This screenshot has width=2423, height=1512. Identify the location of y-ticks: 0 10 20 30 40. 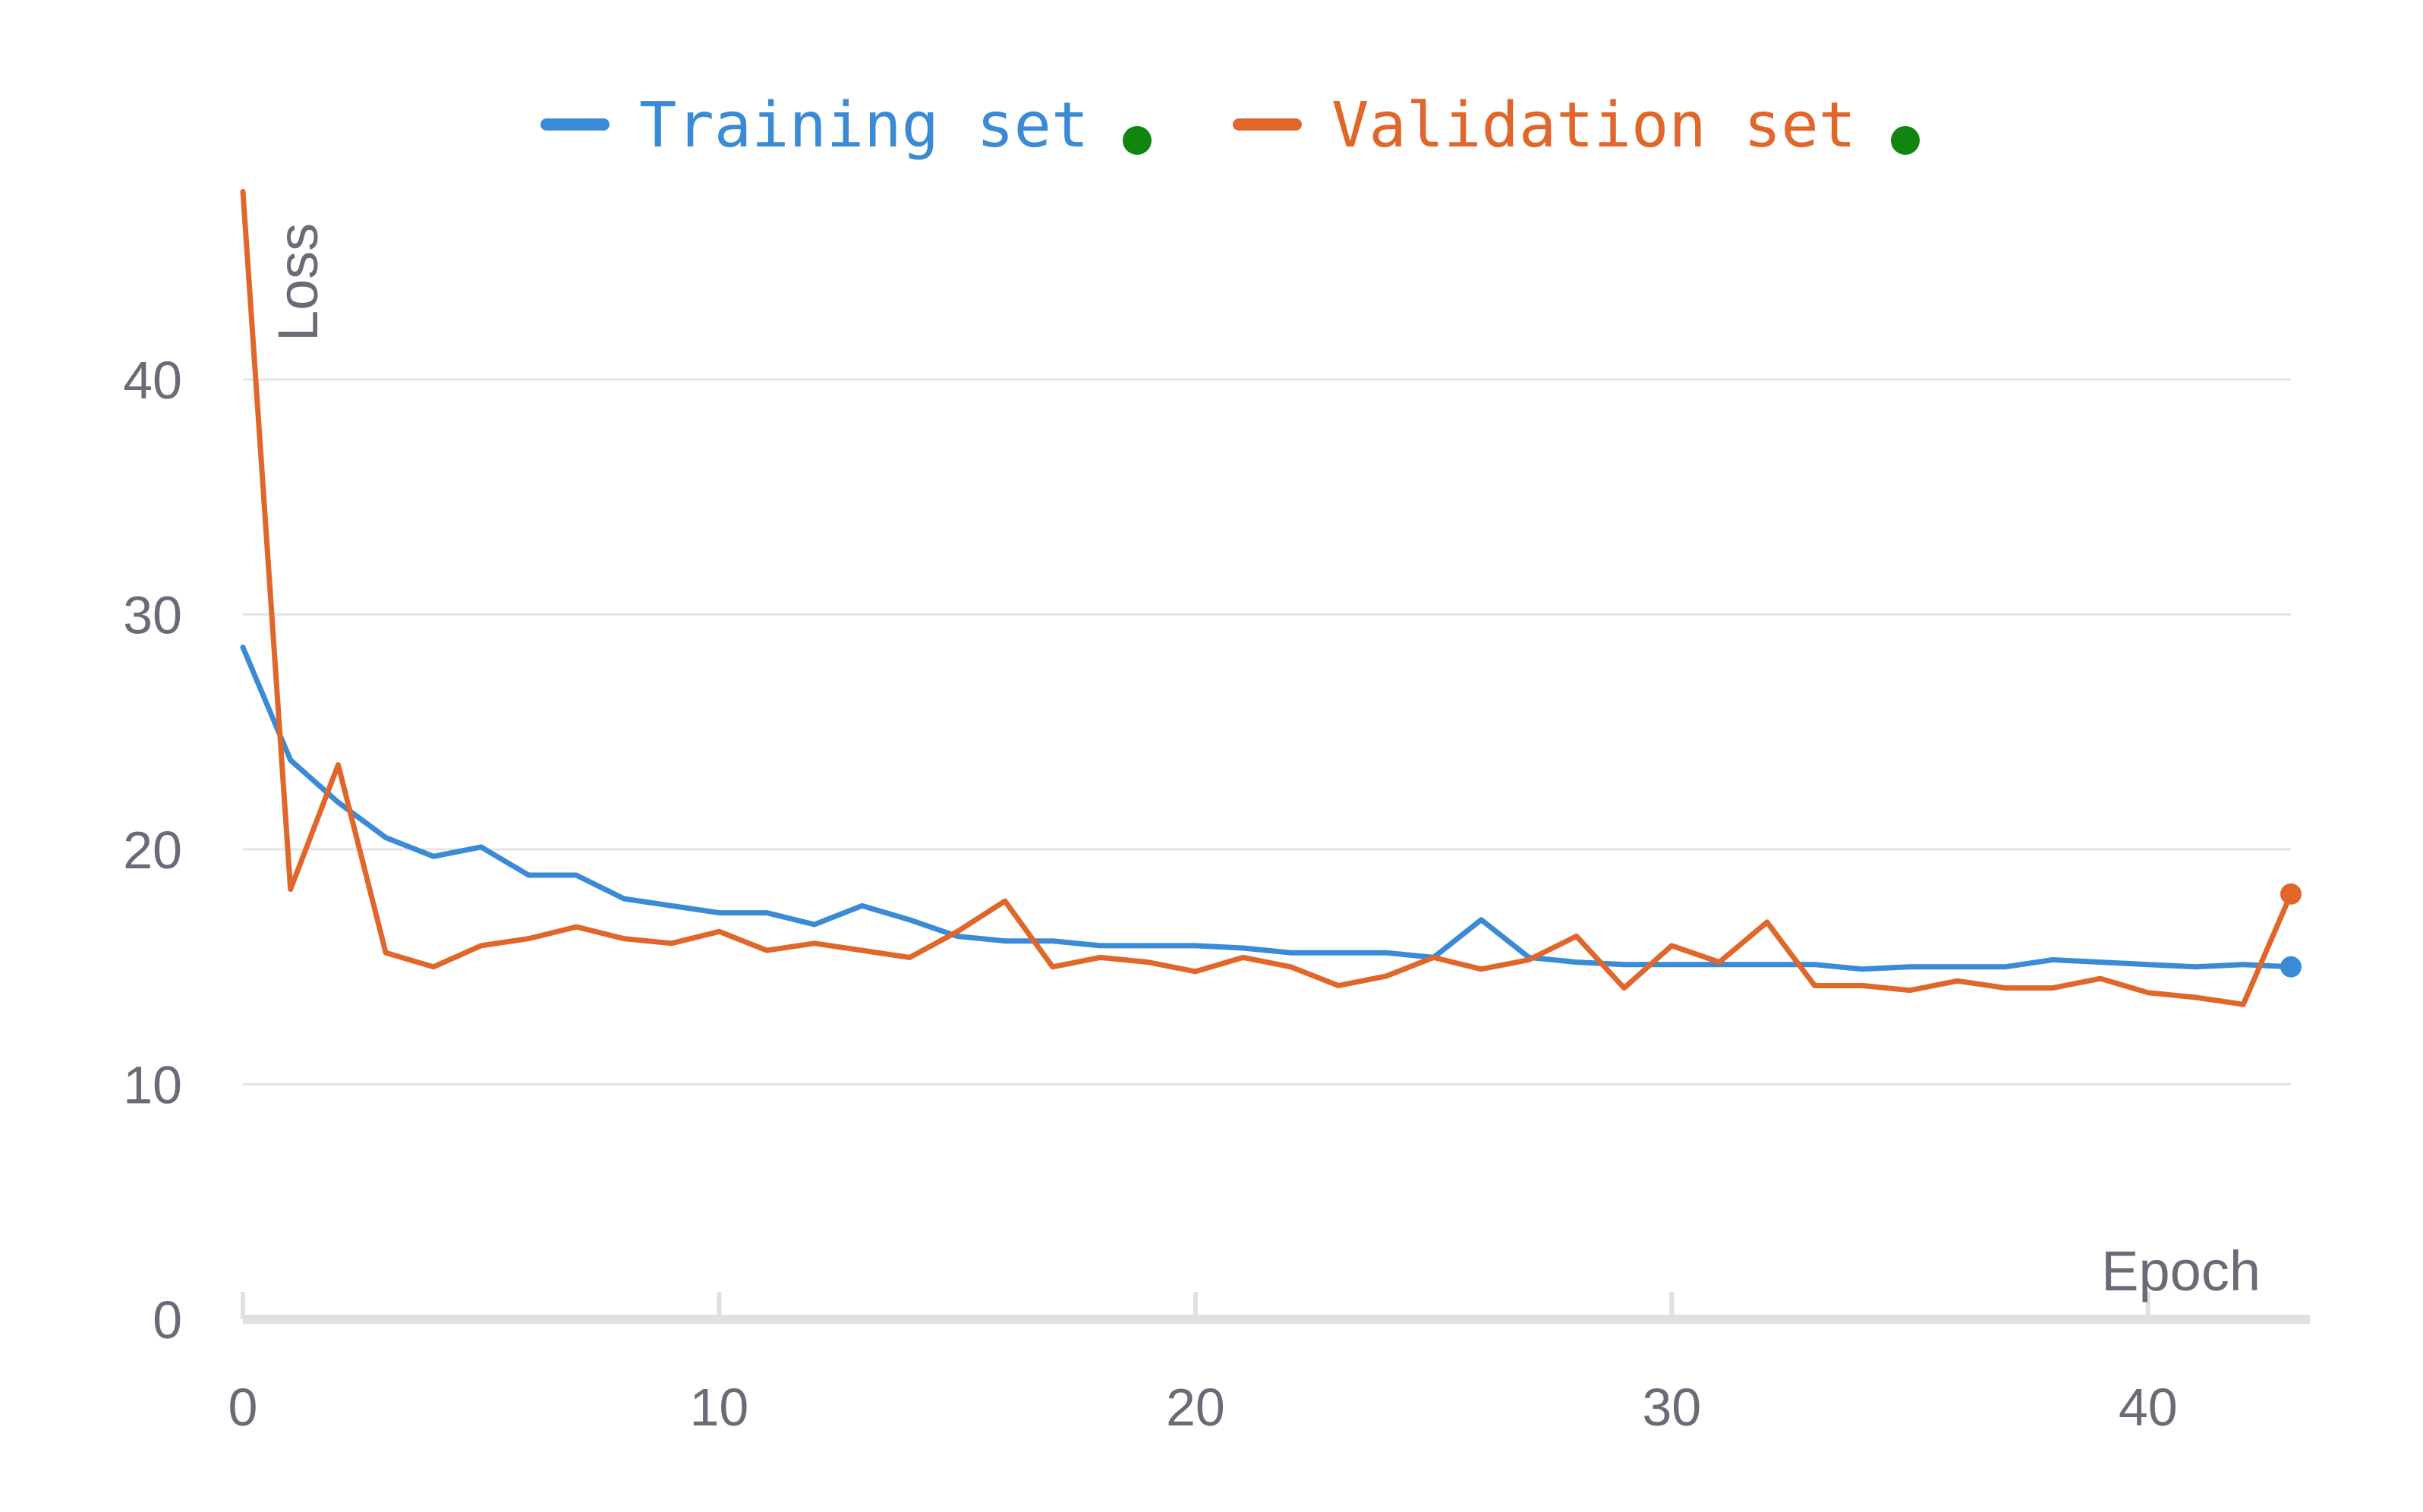
(152, 850).